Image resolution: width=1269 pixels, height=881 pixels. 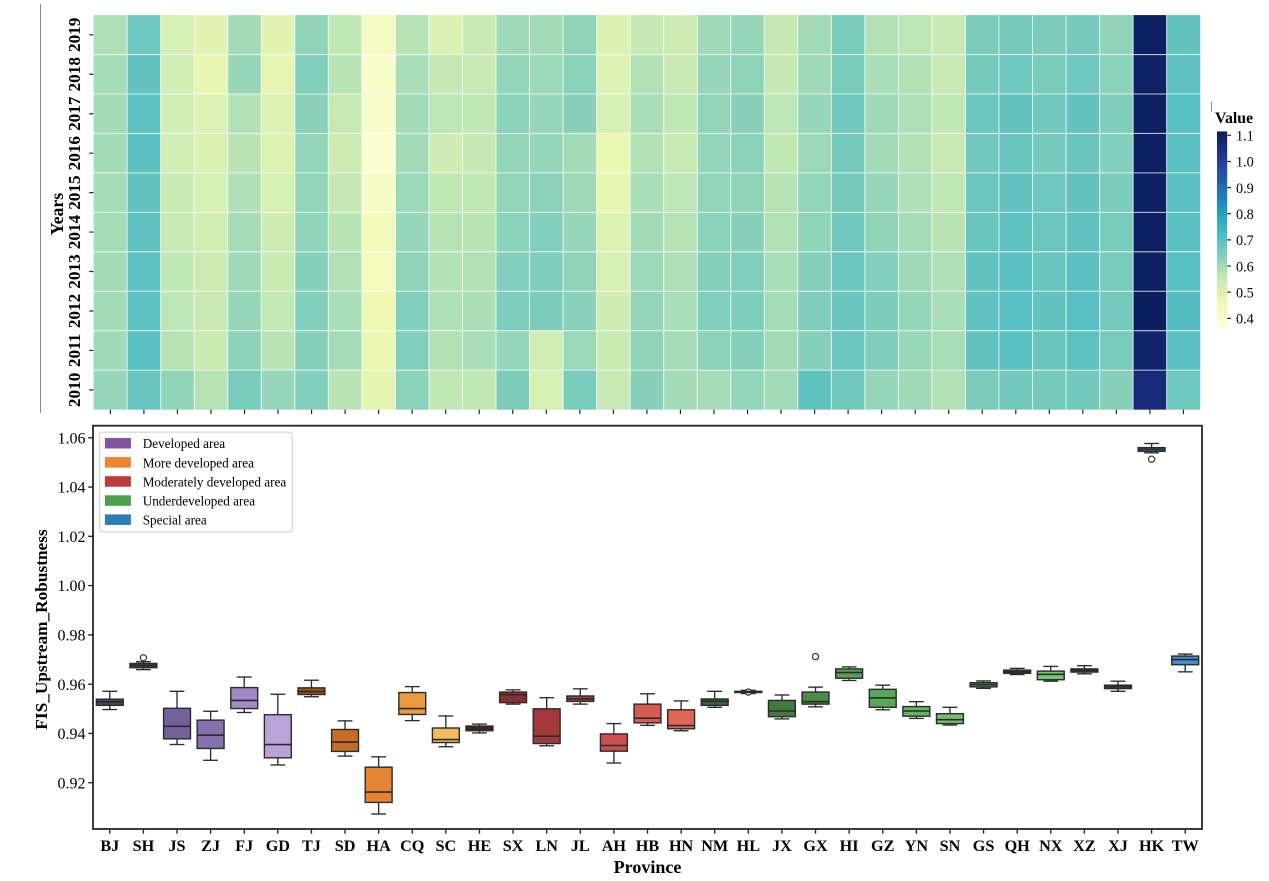 What do you see at coordinates (1245, 320) in the screenshot?
I see `svg-text: 0.4` at bounding box center [1245, 320].